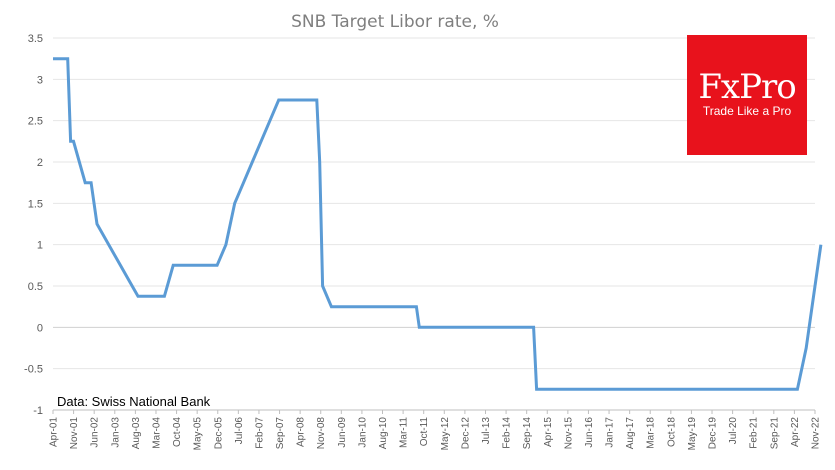  Describe the element at coordinates (35, 287) in the screenshot. I see `y-tick-label: 0.5` at that location.